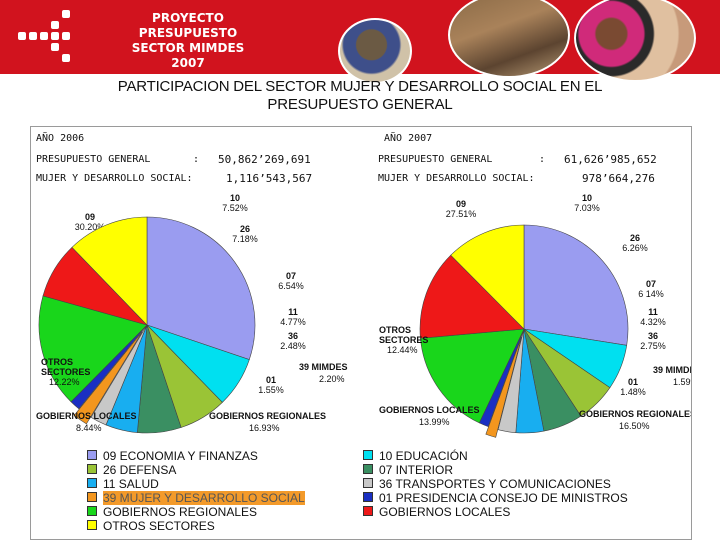  What do you see at coordinates (509, 39) in the screenshot?
I see `photo-workers-icon` at bounding box center [509, 39].